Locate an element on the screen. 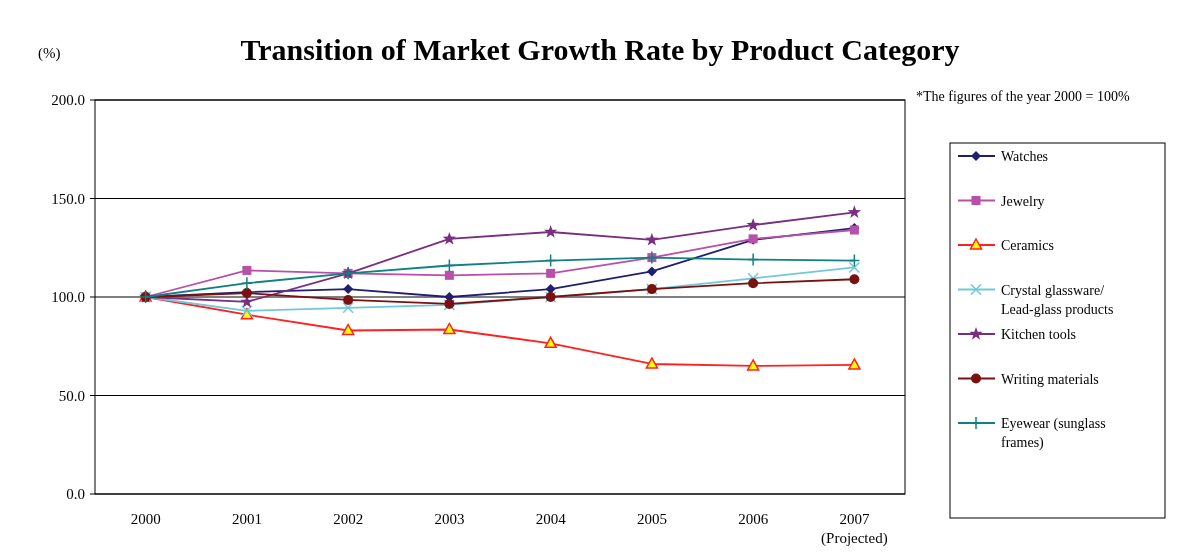 The image size is (1188, 555). x-tick-label: 2005 is located at coordinates (651, 519).